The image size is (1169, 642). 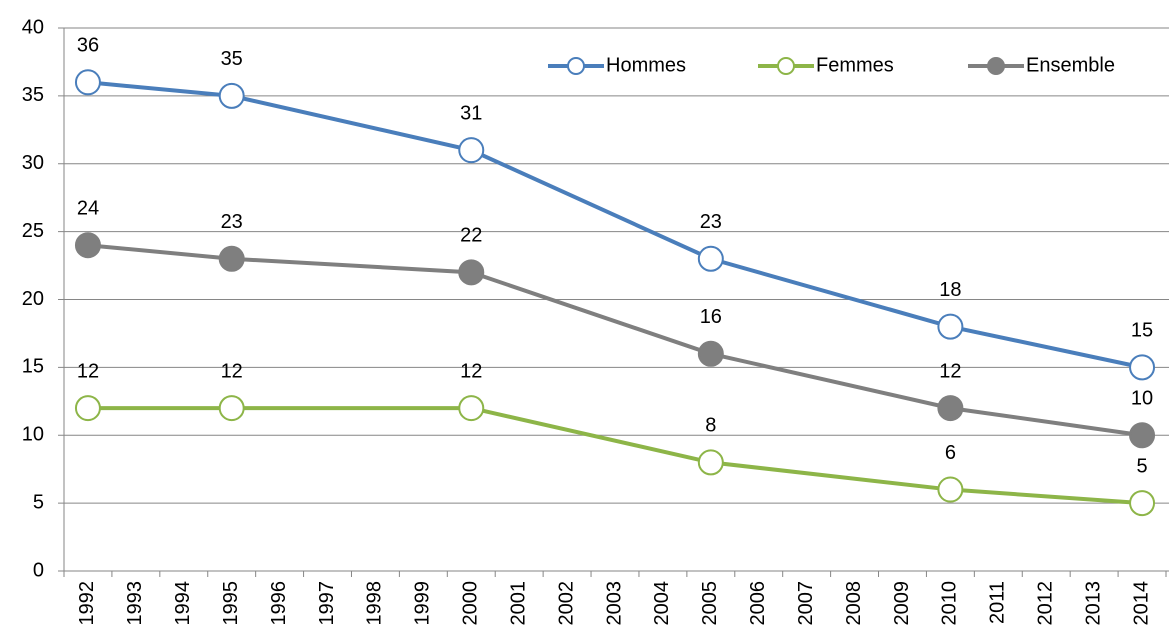 I want to click on x-tick-label: 1996, so click(x=279, y=603).